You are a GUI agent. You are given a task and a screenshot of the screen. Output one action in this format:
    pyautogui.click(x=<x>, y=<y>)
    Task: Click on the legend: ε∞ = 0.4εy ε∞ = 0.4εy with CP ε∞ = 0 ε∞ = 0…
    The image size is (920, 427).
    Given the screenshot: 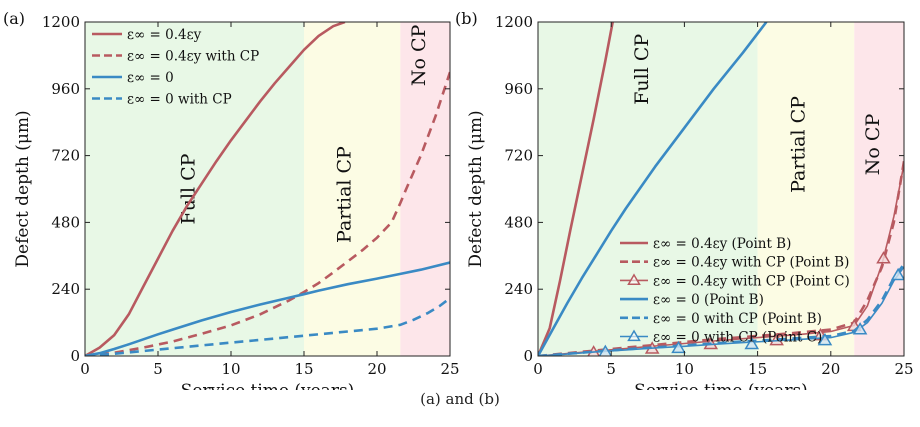 What is the action you would take?
    pyautogui.click(x=175, y=67)
    